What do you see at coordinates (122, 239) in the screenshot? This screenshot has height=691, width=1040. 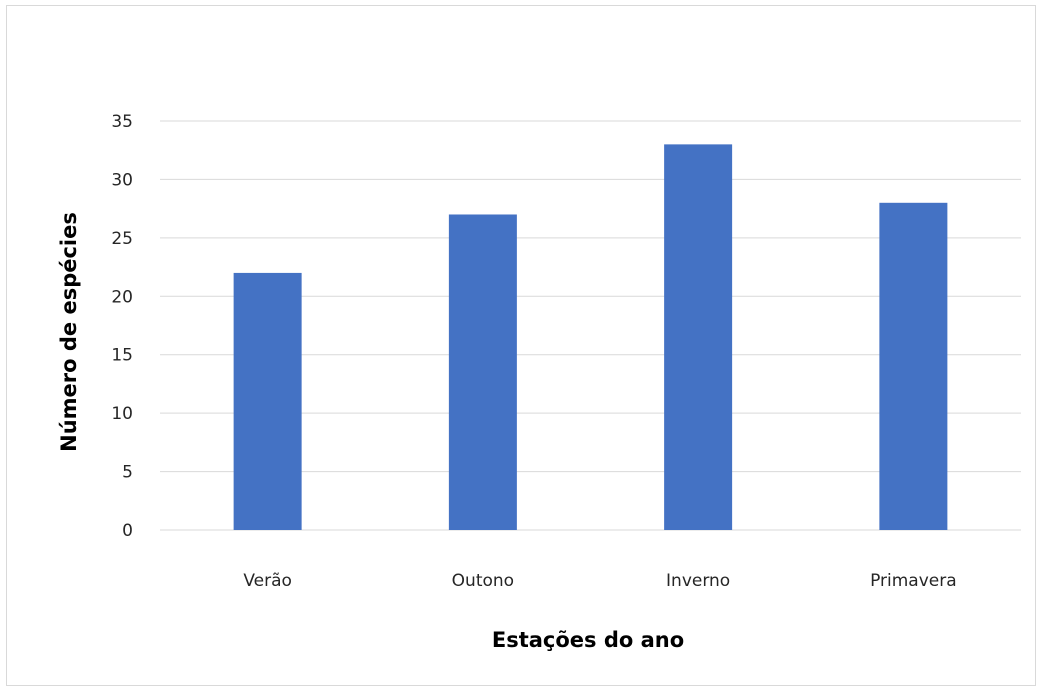 I see `y-tick-label: 25` at bounding box center [122, 239].